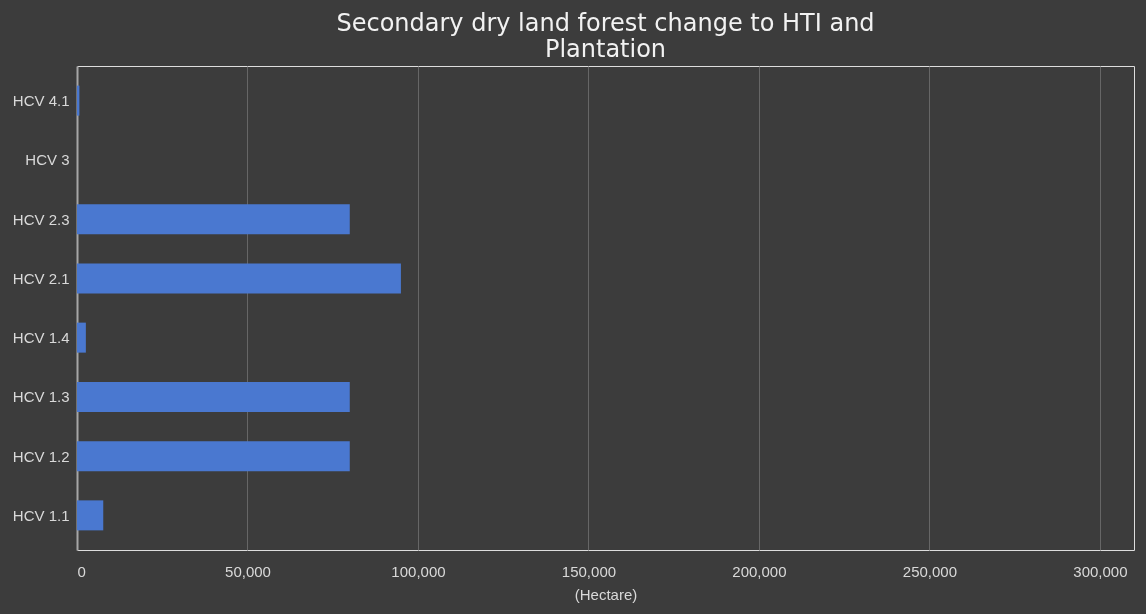 This screenshot has width=1146, height=614. I want to click on y-tick-label: HCV 1.3, so click(41, 397).